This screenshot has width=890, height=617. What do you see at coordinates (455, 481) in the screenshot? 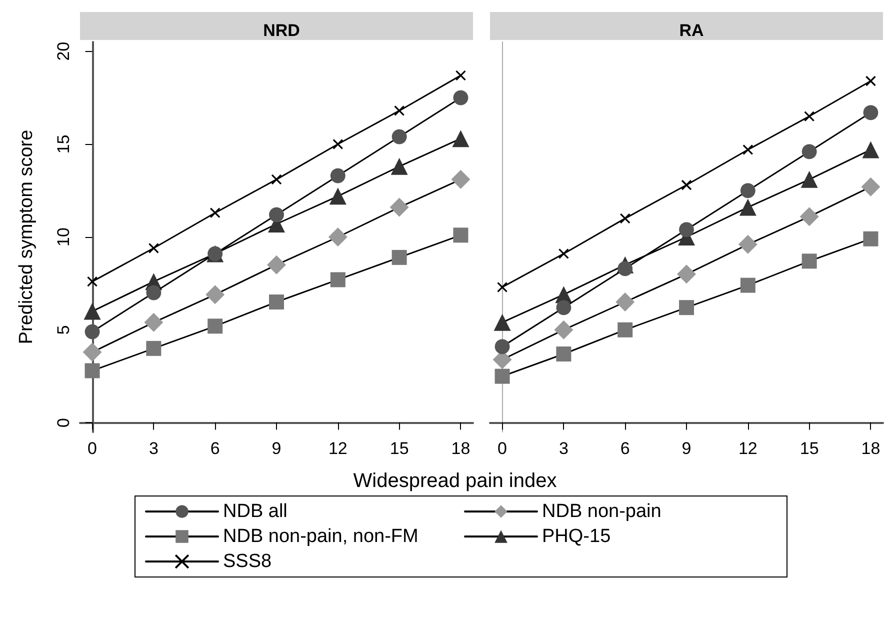
I see `x-axis-title: Widespread pain index` at bounding box center [455, 481].